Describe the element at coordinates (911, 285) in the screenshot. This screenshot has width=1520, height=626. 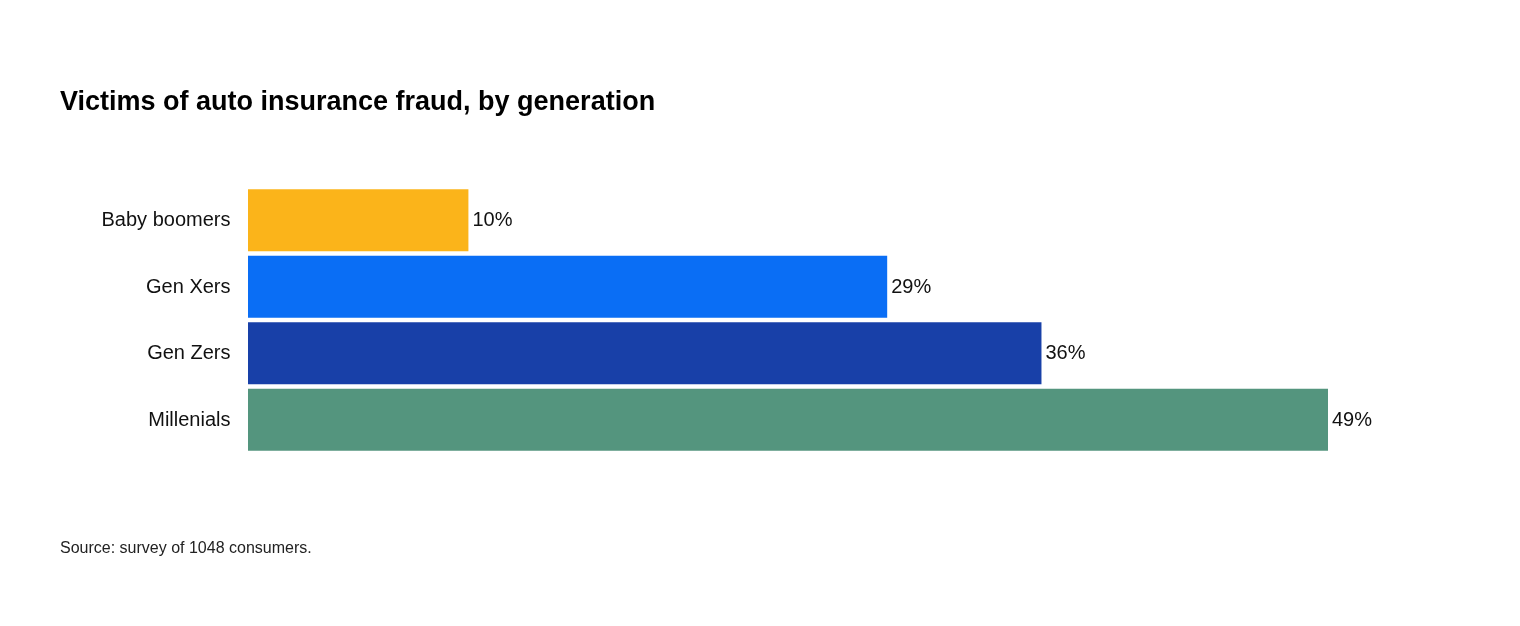
I see `data-label: 29%` at that location.